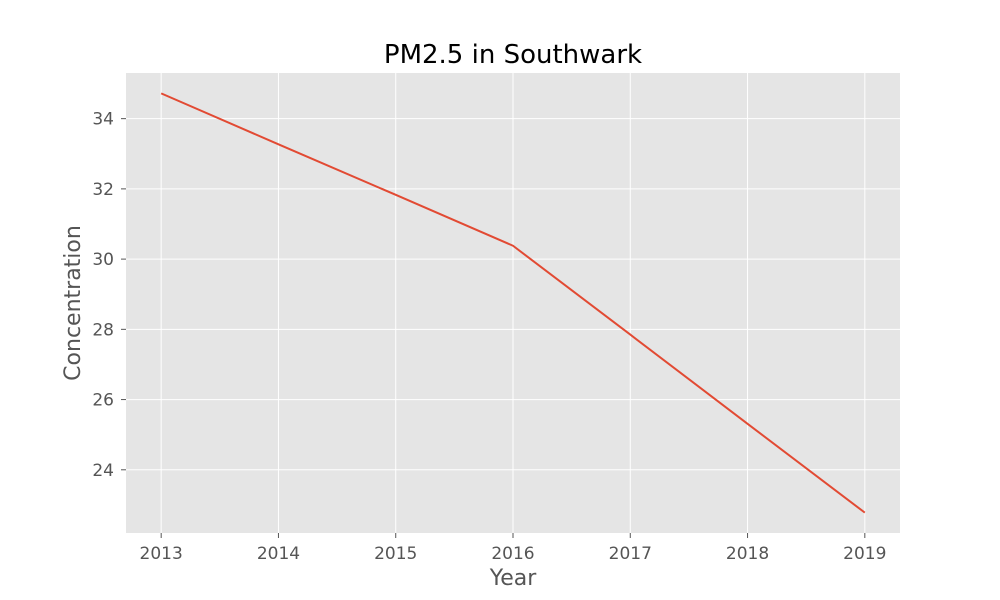 The height and width of the screenshot is (600, 1000). What do you see at coordinates (103, 260) in the screenshot?
I see `y-tick-label: 30` at bounding box center [103, 260].